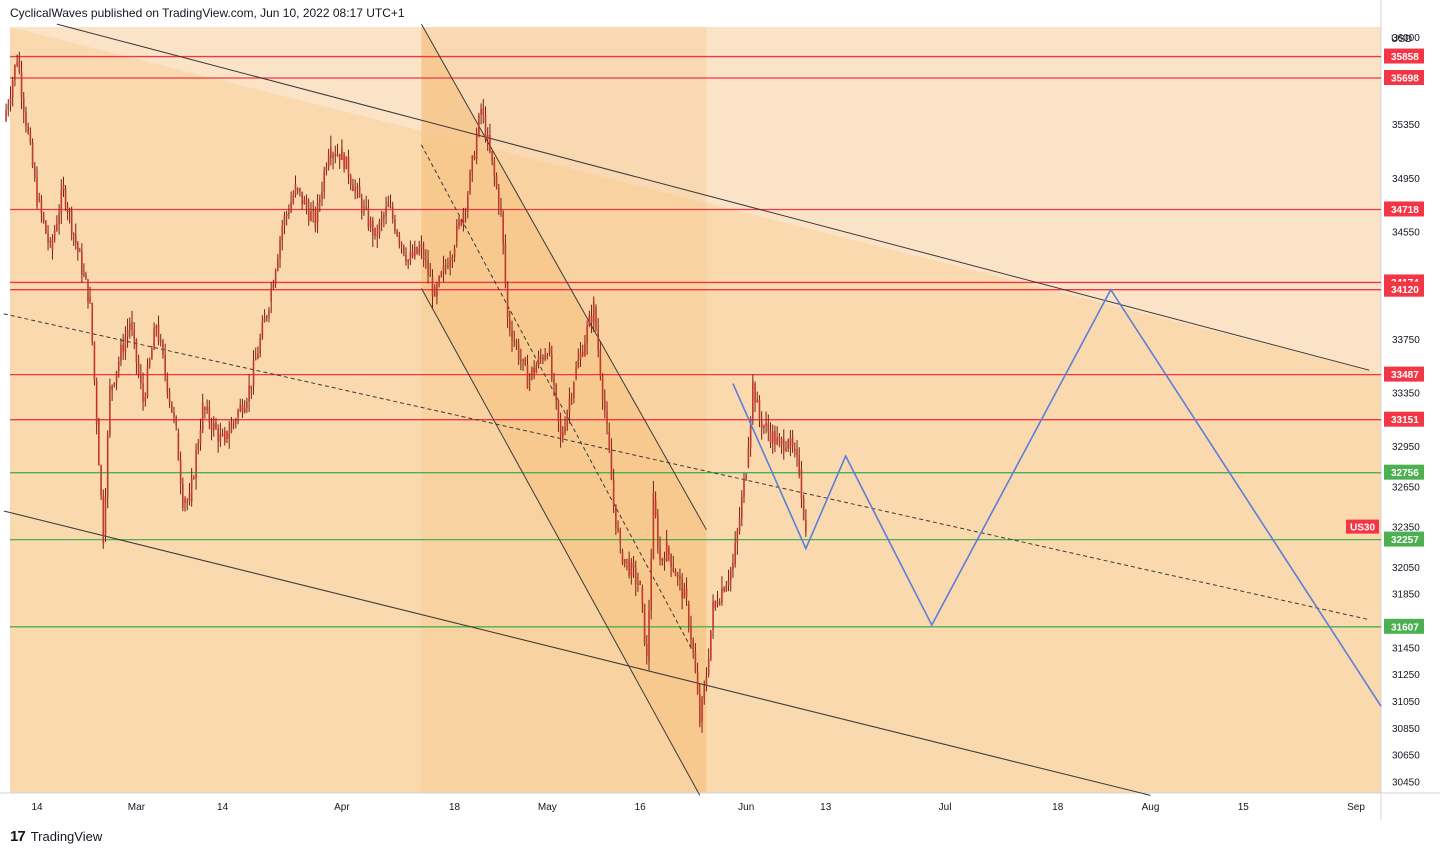  I want to click on price-tick-label: 31050, so click(1406, 702).